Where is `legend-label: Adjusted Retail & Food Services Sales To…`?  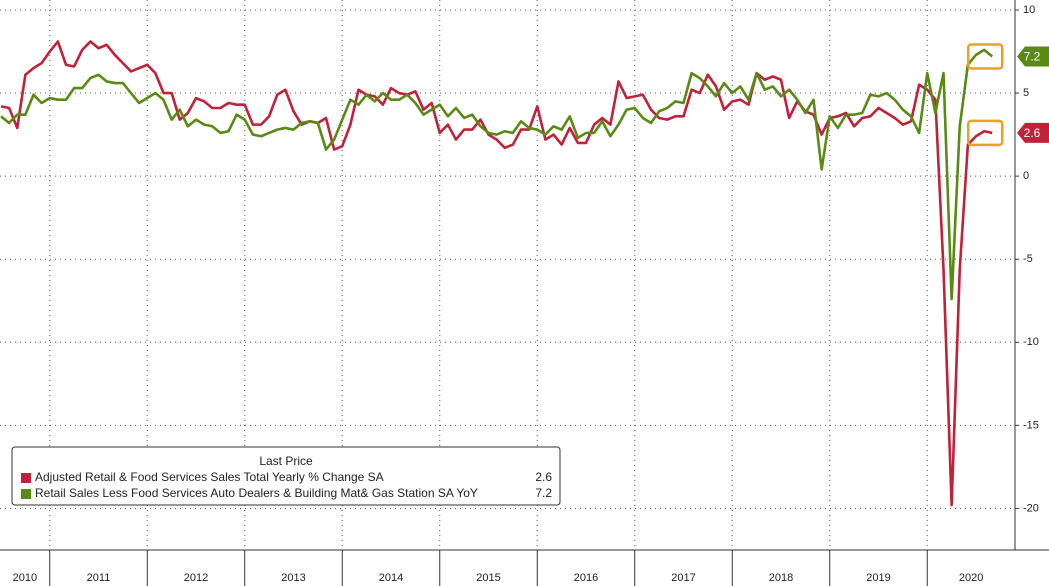
legend-label: Adjusted Retail & Food Services Sales To… is located at coordinates (209, 477).